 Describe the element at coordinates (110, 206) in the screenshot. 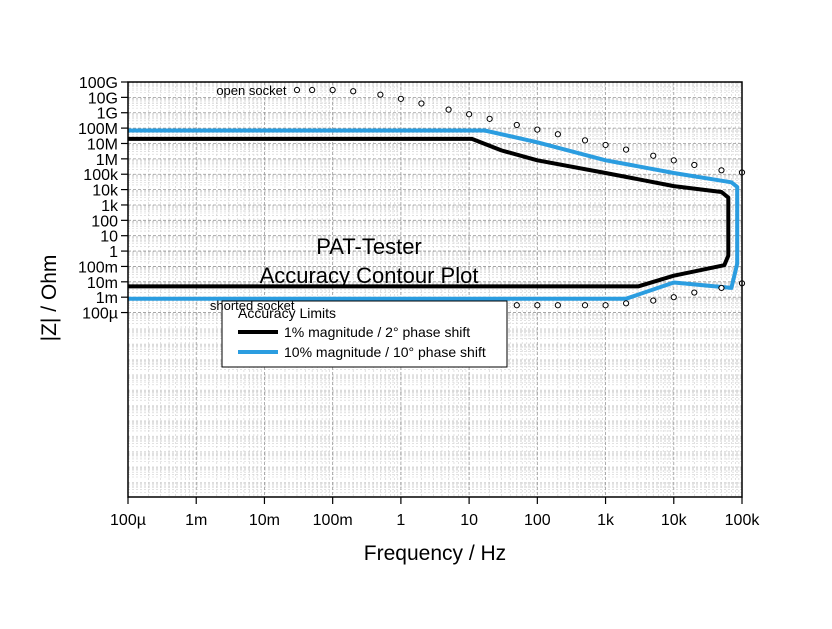

I see `y-tick-label: 1k` at that location.